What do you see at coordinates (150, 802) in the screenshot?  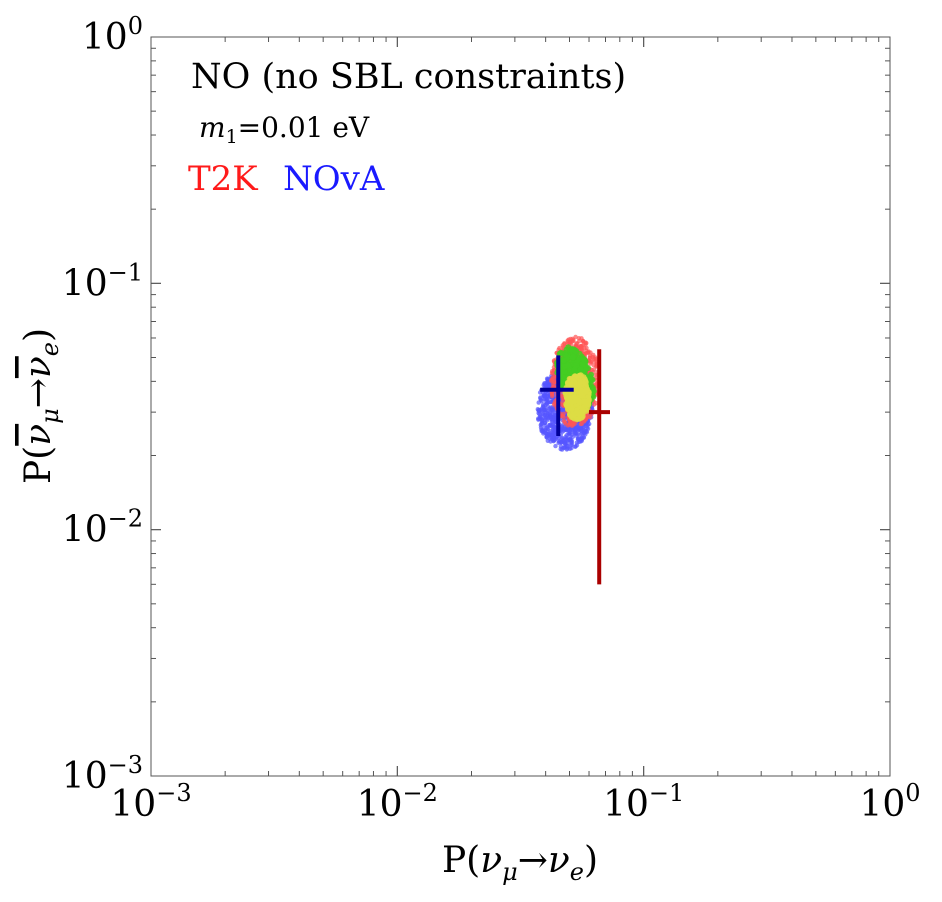 I see `x-tick-label: 10⁻³` at bounding box center [150, 802].